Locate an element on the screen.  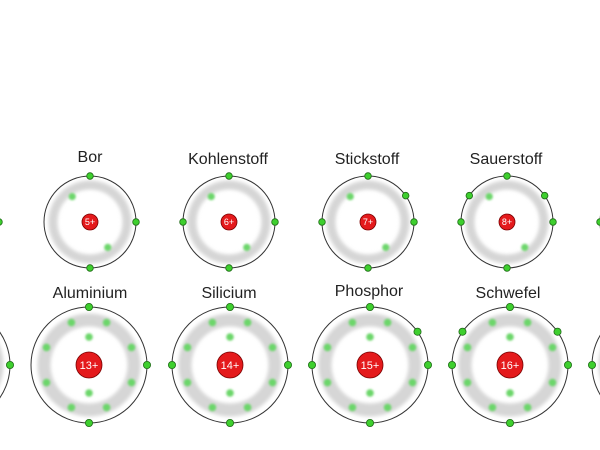
nucleus-charge: 14+ is located at coordinates (230, 366).